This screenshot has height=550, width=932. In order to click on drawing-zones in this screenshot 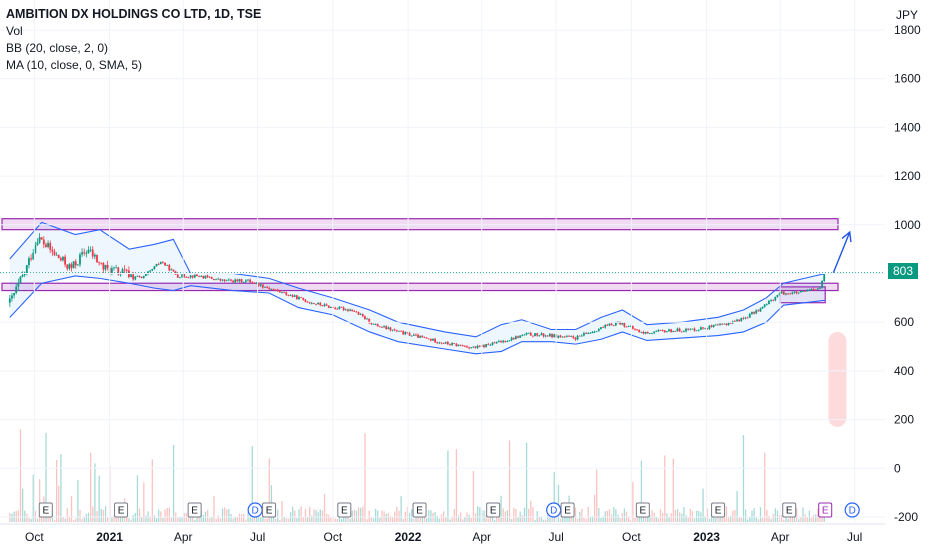, I will do `click(420, 261)`.